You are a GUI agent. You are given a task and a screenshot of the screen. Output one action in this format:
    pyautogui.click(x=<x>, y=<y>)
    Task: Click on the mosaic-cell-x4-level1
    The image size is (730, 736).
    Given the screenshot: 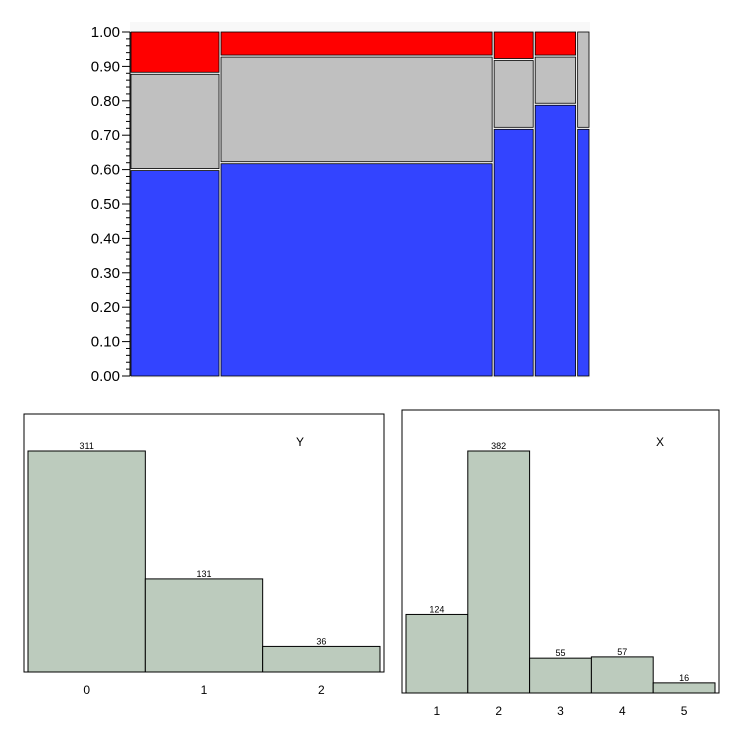 What is the action you would take?
    pyautogui.click(x=555, y=80)
    